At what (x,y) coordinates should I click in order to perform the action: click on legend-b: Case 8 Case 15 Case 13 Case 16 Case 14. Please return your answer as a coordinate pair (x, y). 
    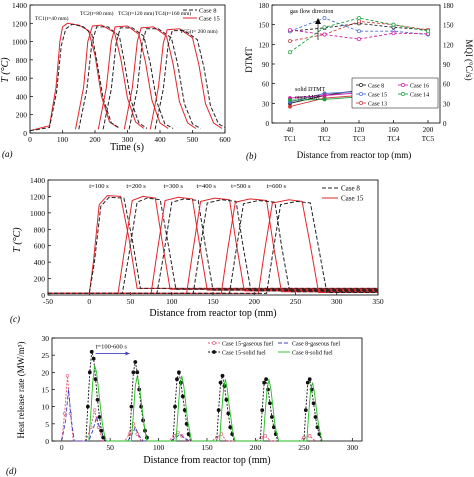
    Looking at the image, I should click on (395, 93).